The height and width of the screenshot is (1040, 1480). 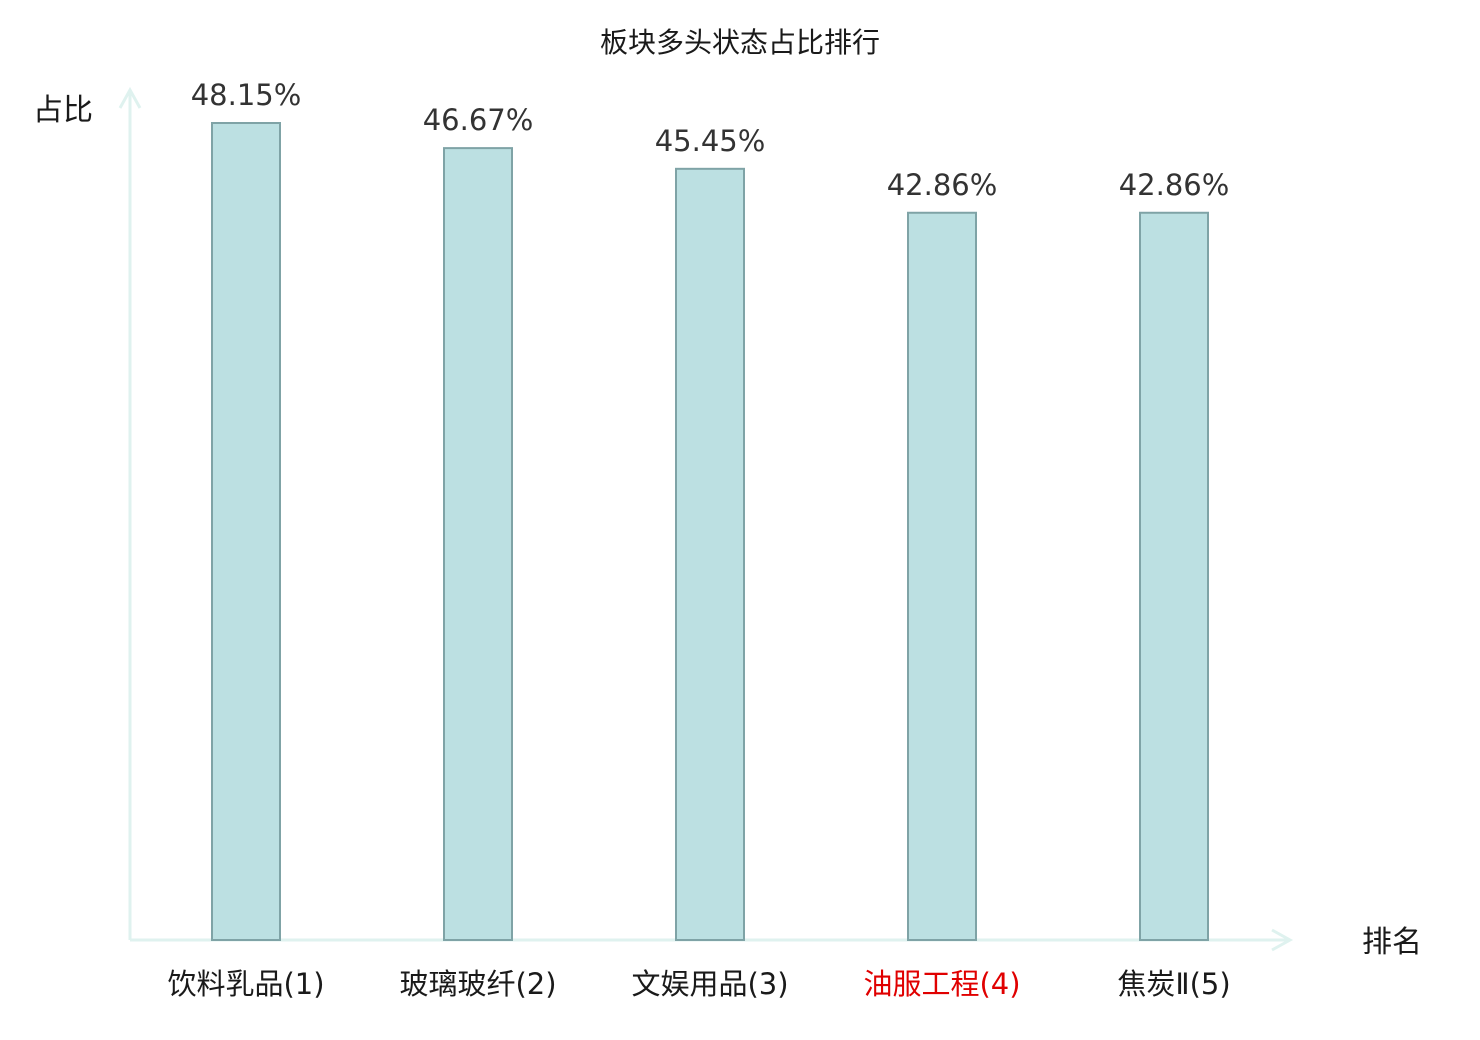 What do you see at coordinates (63, 110) in the screenshot?
I see `y-axis-label: 占比` at bounding box center [63, 110].